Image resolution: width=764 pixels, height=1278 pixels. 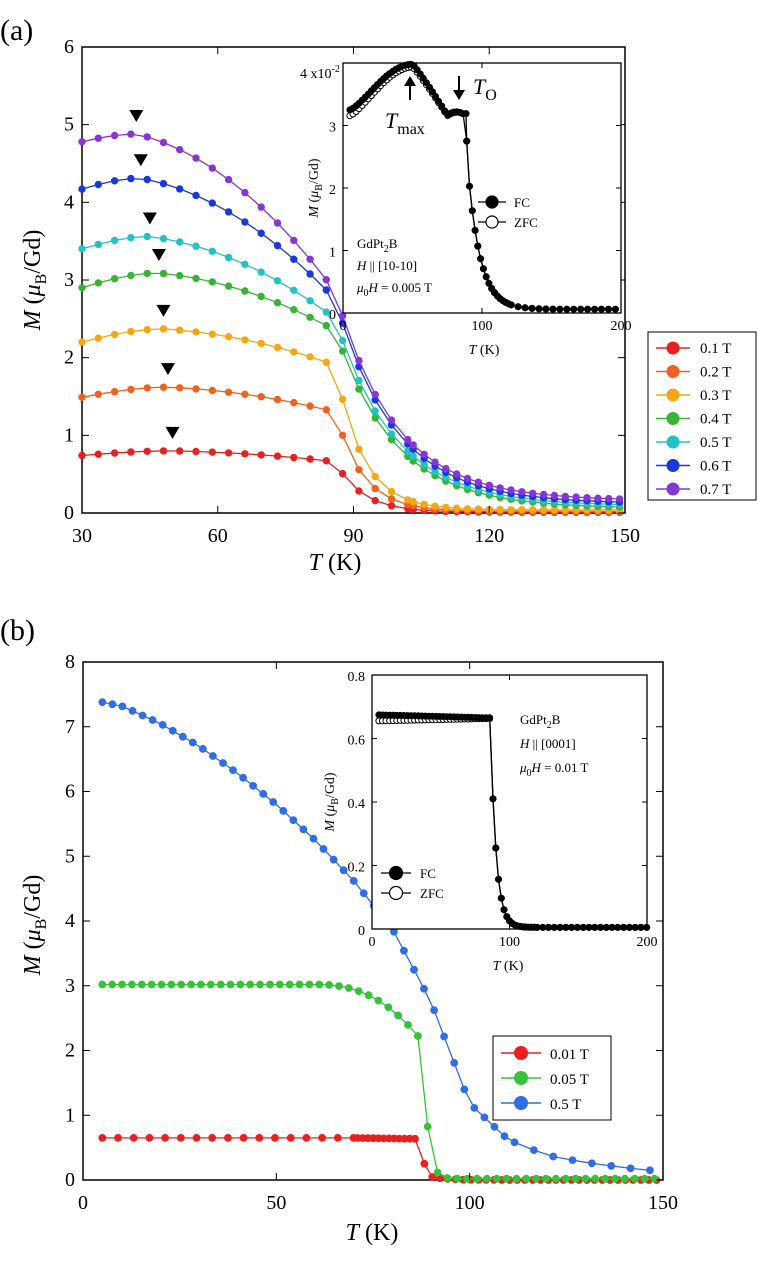 I want to click on y-tick-label: 3, so click(x=332, y=128).